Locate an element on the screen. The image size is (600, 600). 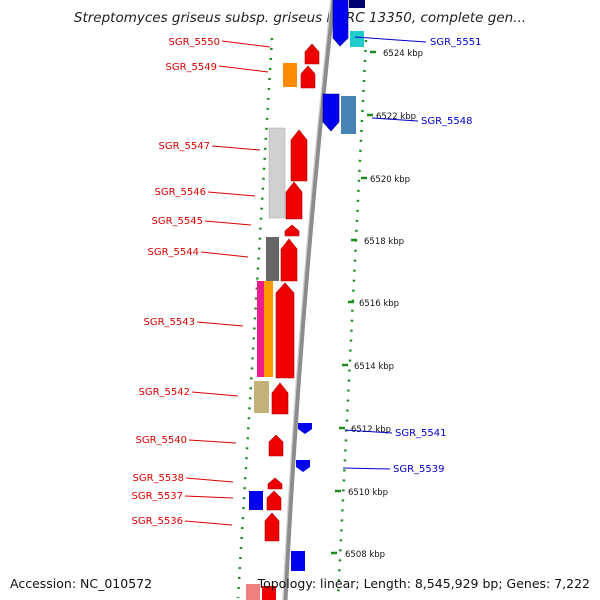
gene-label: SGR_5540 is located at coordinates (162, 440).